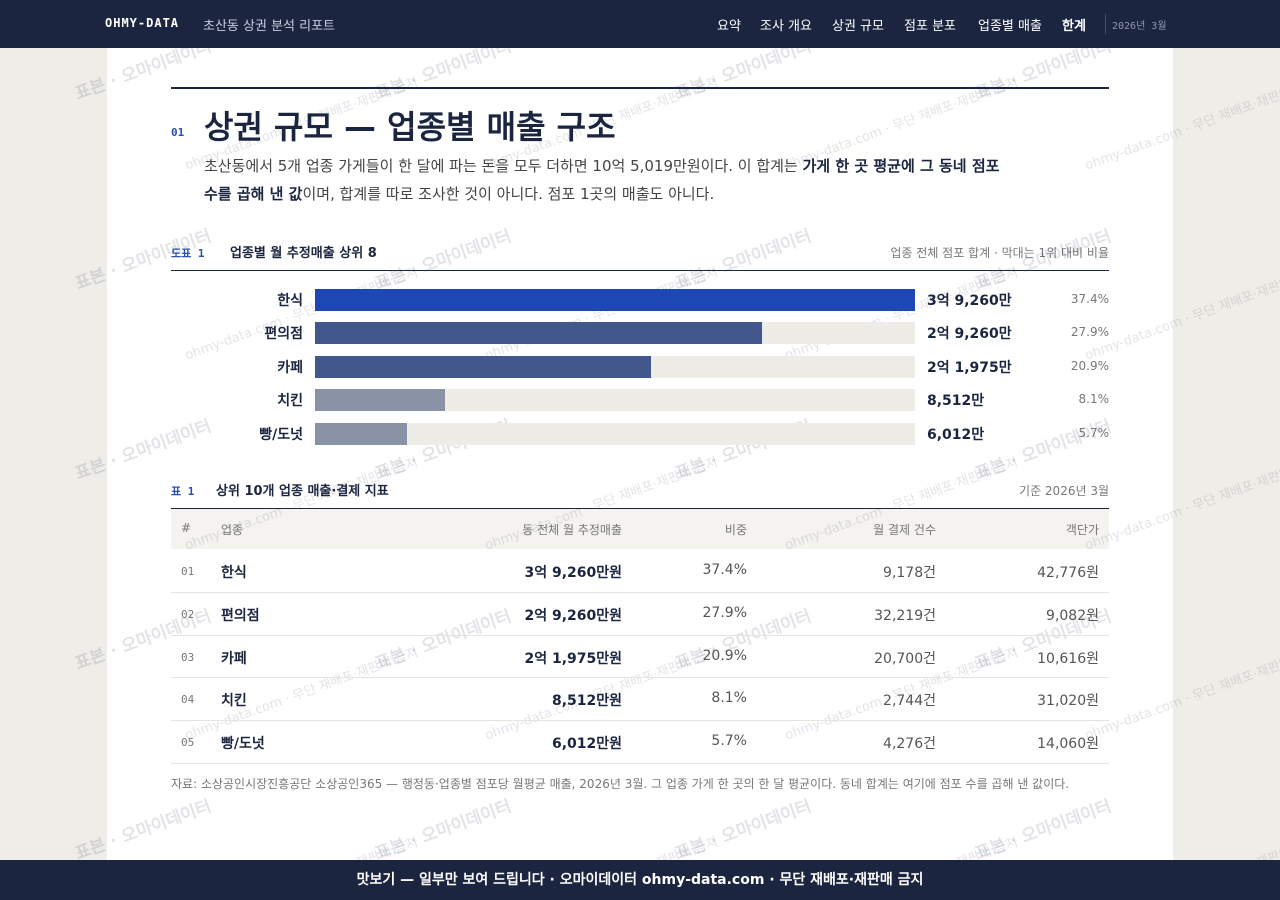  What do you see at coordinates (410, 127) in the screenshot?
I see `section-title: 상권 규모 — 업종별 매출 구조` at bounding box center [410, 127].